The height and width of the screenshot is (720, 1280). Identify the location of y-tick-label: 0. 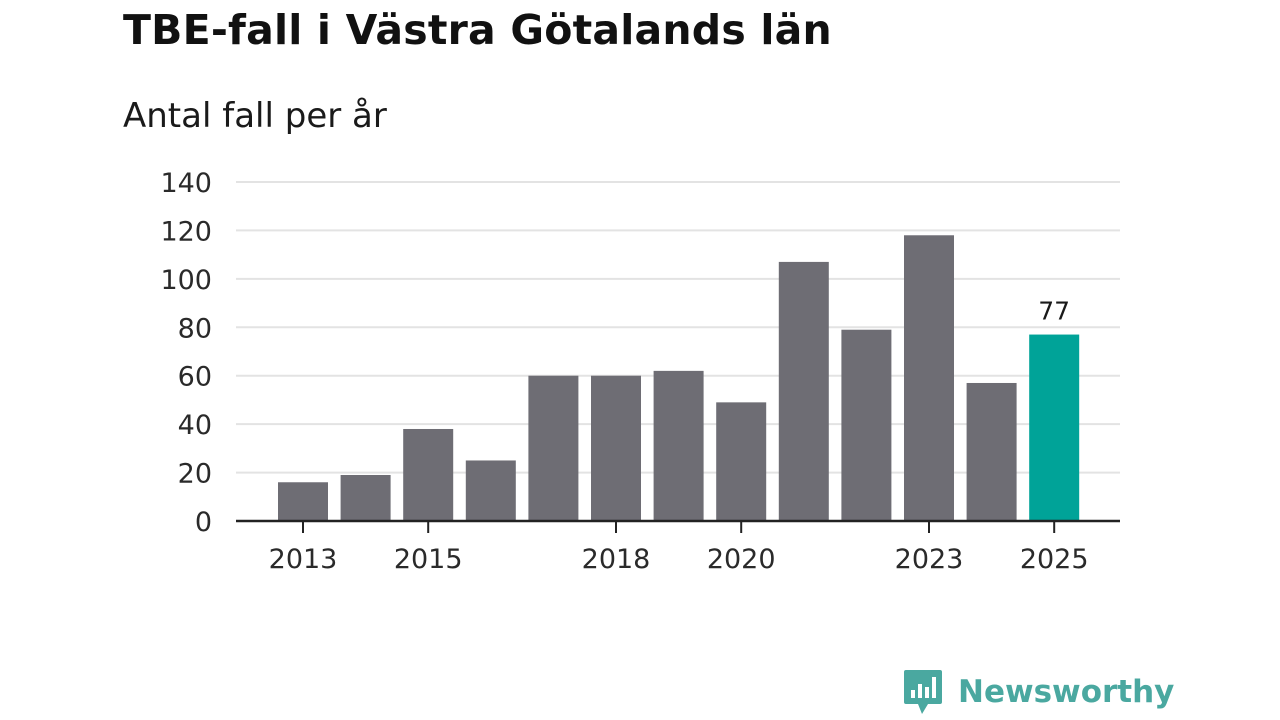
(203, 522).